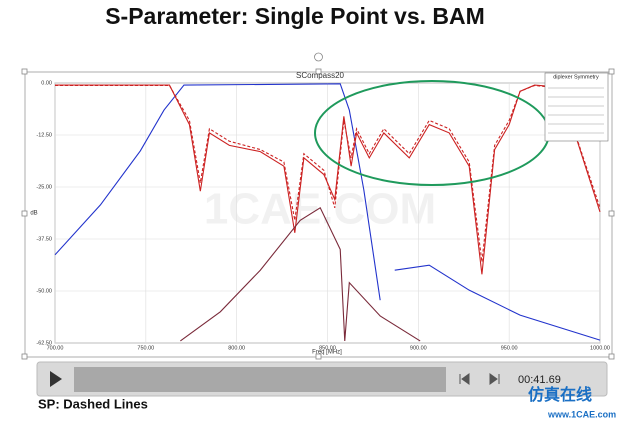 Image resolution: width=640 pixels, height=428 pixels. I want to click on x-tick-label: 900.00, so click(418, 348).